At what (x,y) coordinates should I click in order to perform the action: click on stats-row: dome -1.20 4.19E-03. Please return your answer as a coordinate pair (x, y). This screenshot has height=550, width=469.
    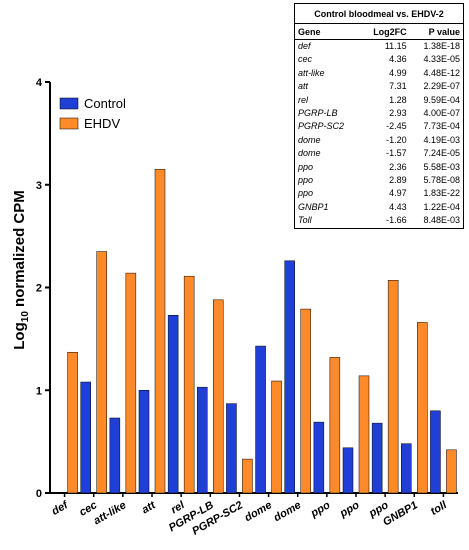
    Looking at the image, I should click on (379, 140).